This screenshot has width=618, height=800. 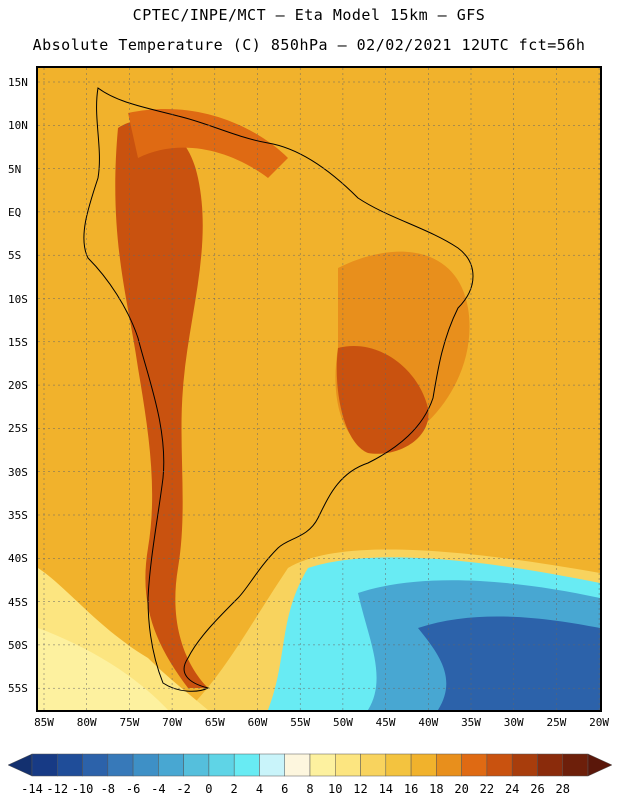 What do you see at coordinates (300, 722) in the screenshot?
I see `lon-label: 55W` at bounding box center [300, 722].